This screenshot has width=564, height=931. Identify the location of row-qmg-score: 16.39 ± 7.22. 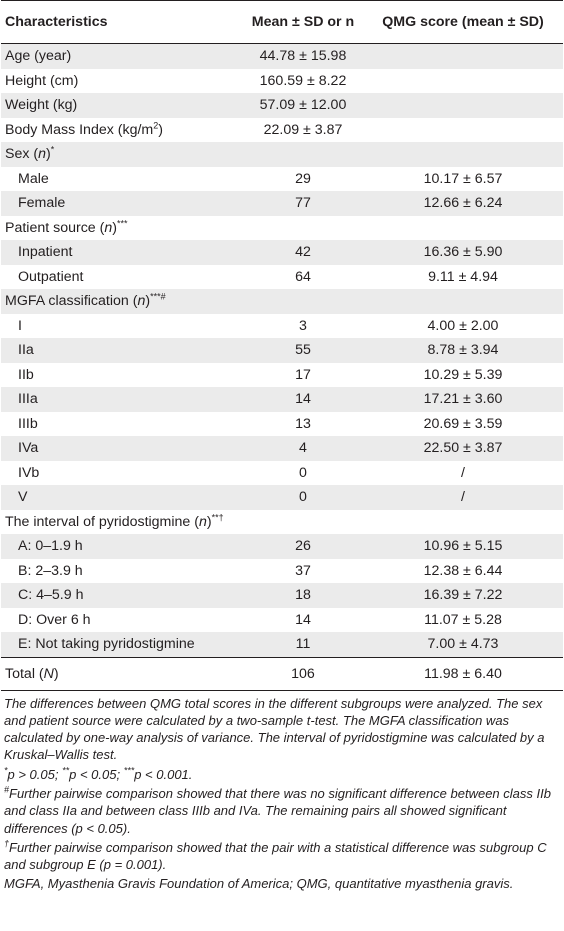
(463, 595).